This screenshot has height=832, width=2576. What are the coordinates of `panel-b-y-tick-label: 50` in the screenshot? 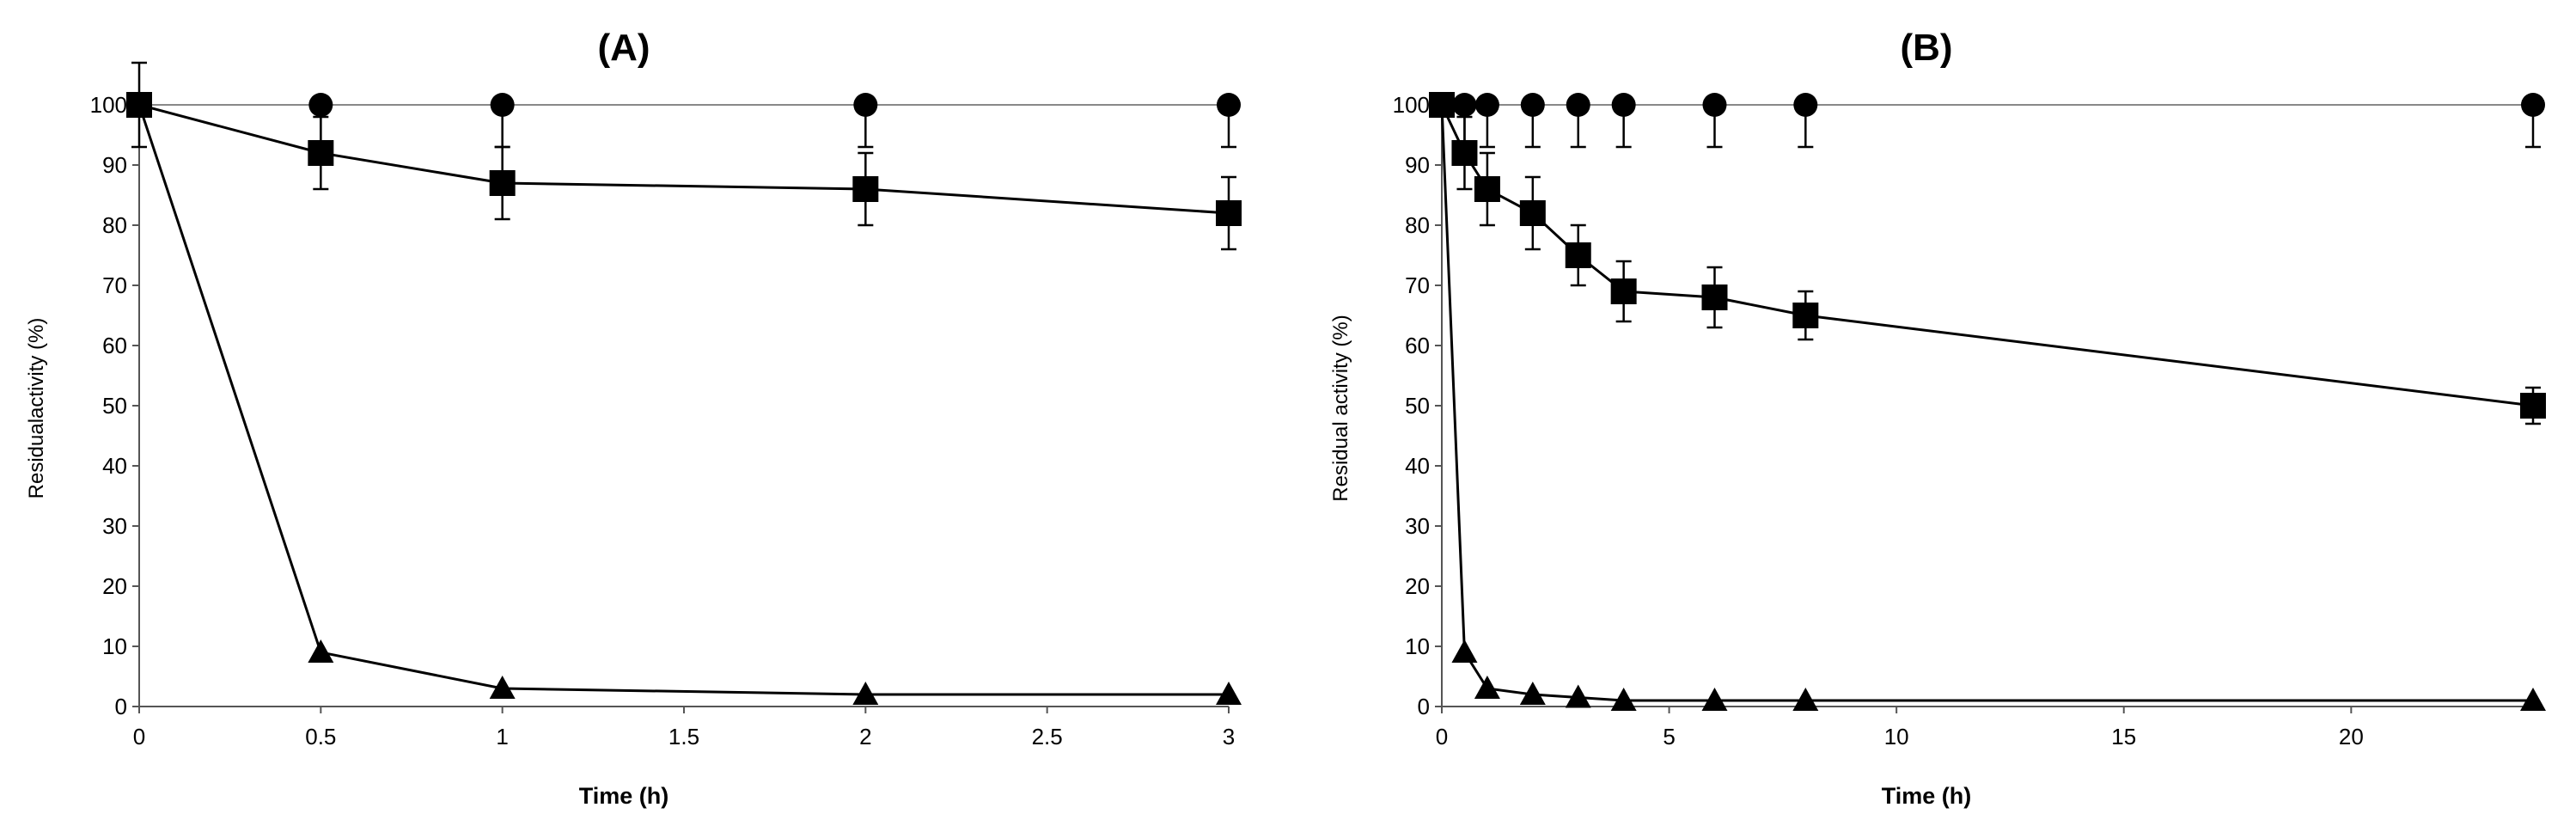 It's located at (1417, 406).